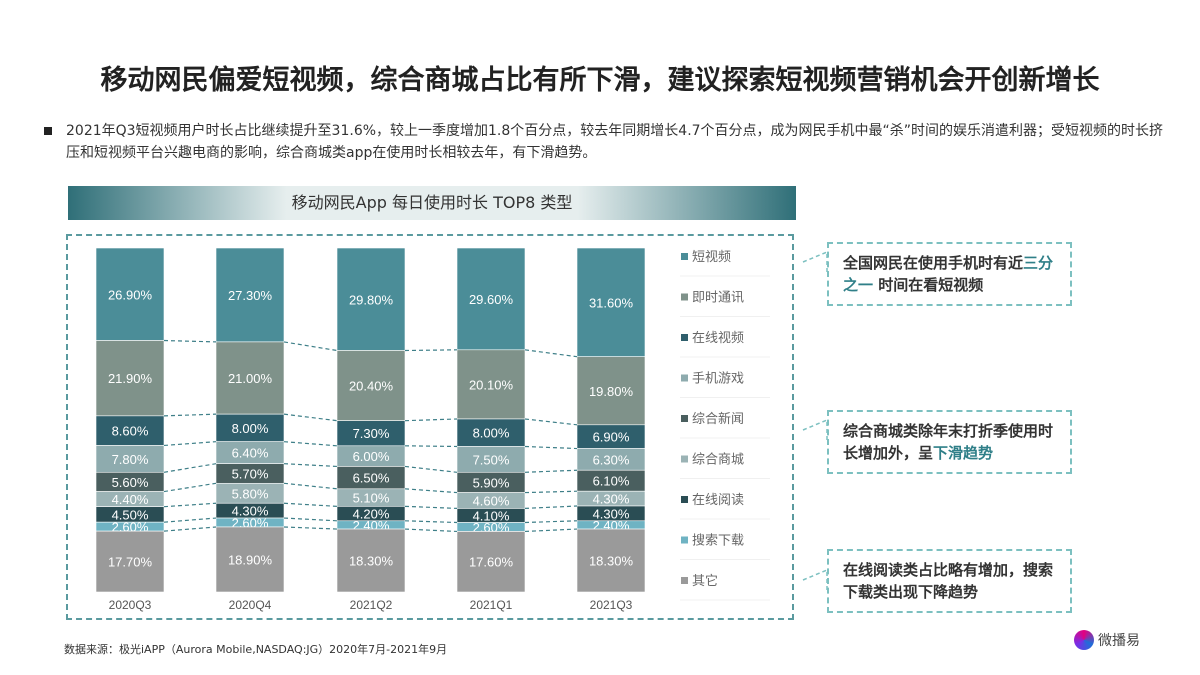 The height and width of the screenshot is (675, 1200). What do you see at coordinates (371, 433) in the screenshot?
I see `data-label: 7.30%` at bounding box center [371, 433].